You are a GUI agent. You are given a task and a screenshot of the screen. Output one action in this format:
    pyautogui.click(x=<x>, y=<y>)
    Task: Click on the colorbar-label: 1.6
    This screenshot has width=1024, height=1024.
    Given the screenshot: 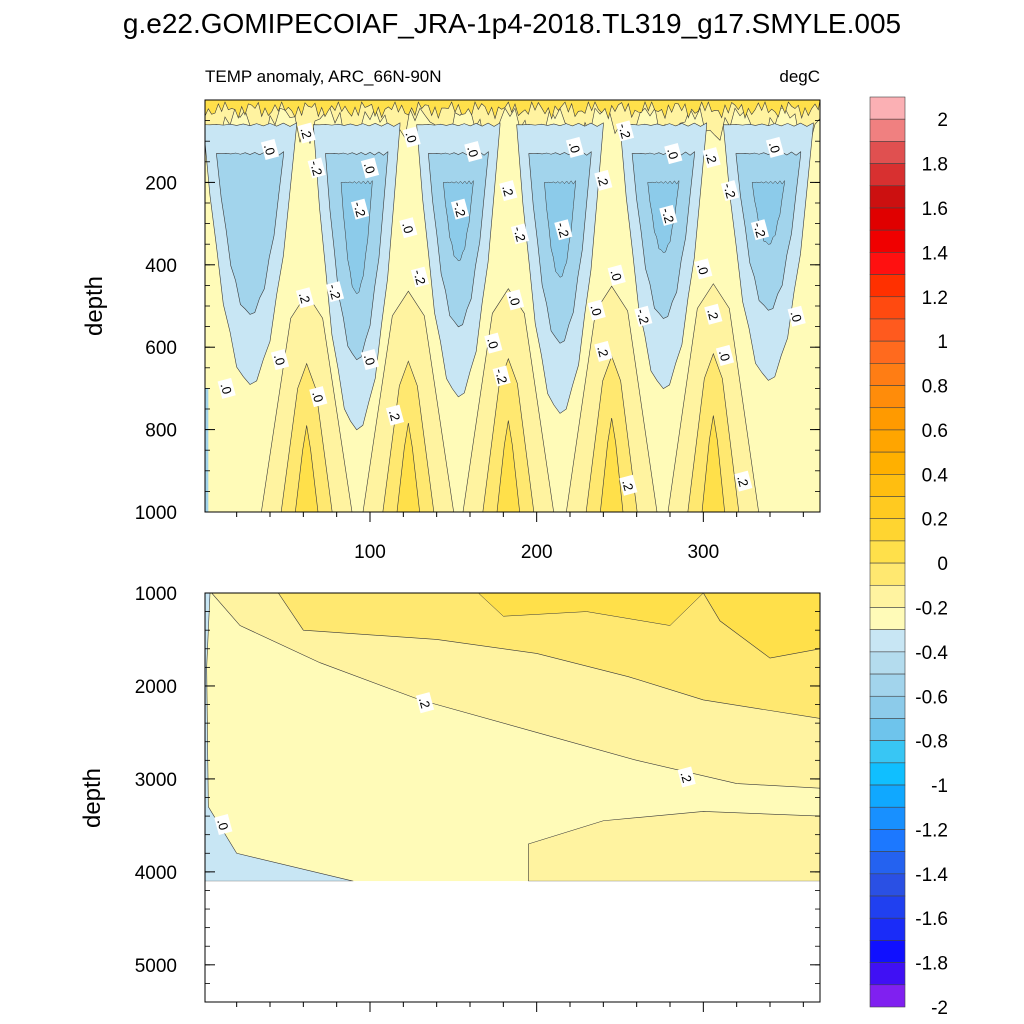 What is the action you would take?
    pyautogui.click(x=935, y=209)
    